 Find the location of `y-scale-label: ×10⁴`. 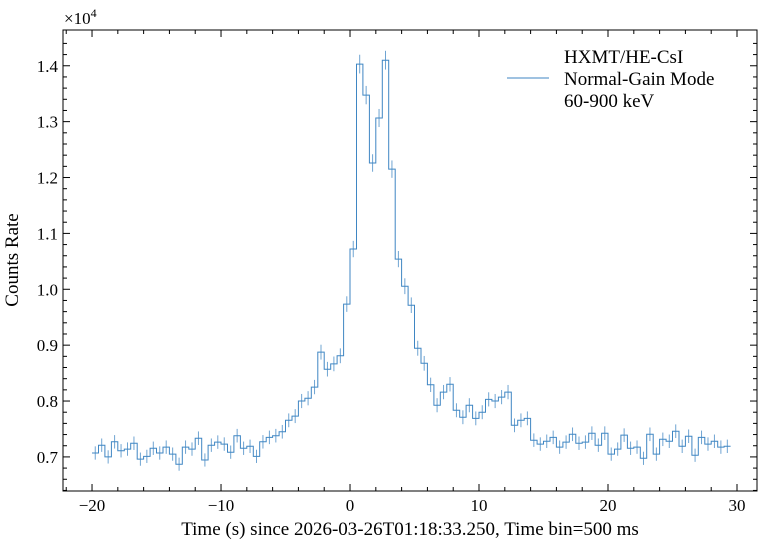

y-scale-label: ×10⁴ is located at coordinates (80, 17).